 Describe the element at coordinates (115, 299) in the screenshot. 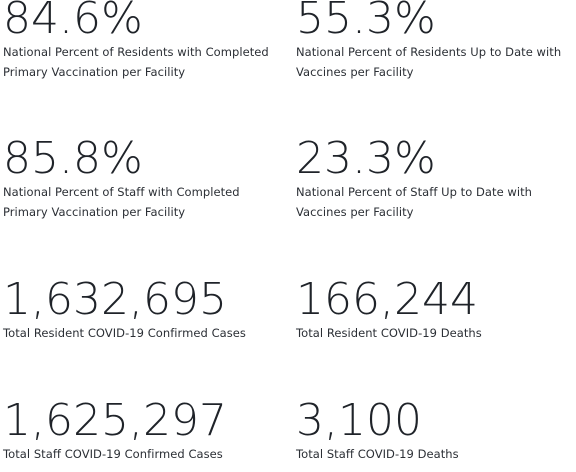

I see `stat-value: 1,632,695` at that location.